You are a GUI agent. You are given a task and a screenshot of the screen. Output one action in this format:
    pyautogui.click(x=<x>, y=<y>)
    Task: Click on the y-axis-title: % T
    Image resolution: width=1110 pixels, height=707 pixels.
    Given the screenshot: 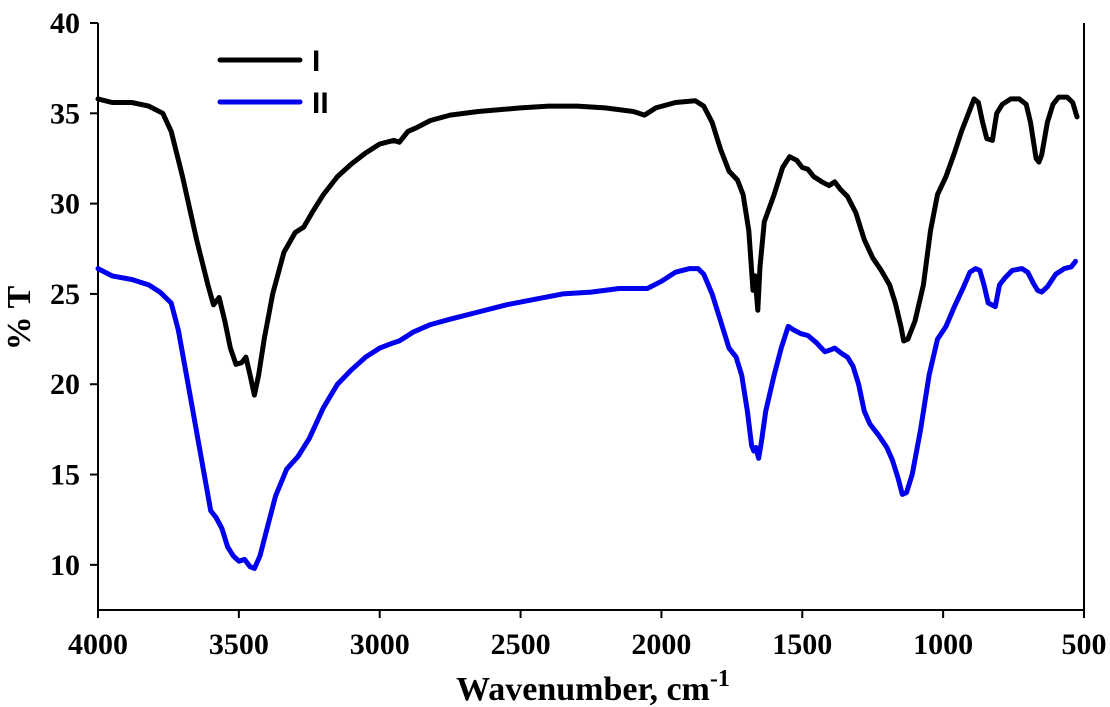 What is the action you would take?
    pyautogui.click(x=19, y=317)
    